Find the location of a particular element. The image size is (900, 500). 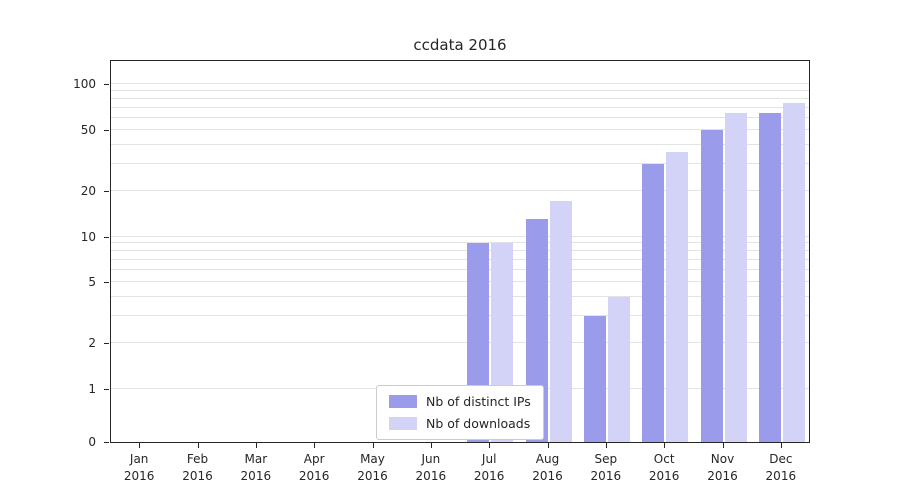

bar-nb-of-downloads-oct is located at coordinates (677, 296).